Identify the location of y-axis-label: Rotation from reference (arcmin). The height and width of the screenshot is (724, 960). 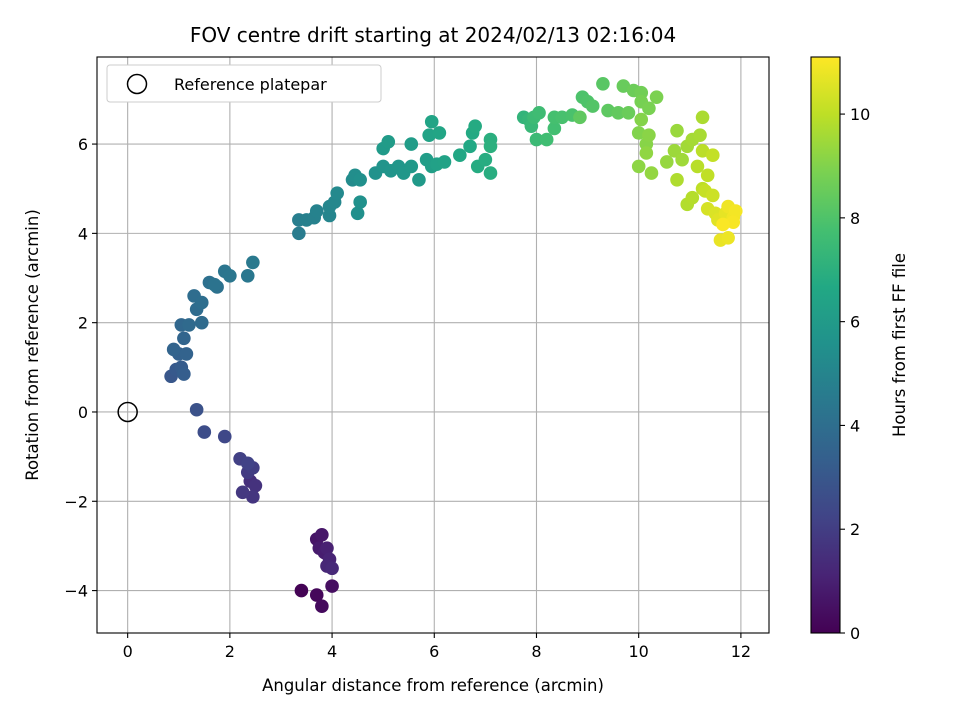
(32, 345).